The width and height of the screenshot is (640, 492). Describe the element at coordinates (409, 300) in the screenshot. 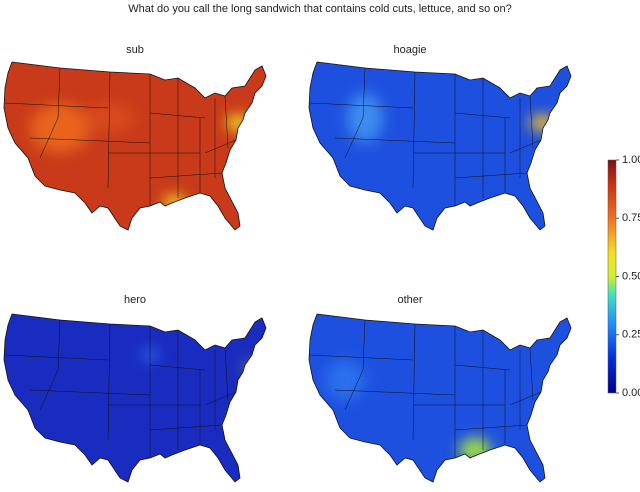

I see `panel-title: other` at that location.